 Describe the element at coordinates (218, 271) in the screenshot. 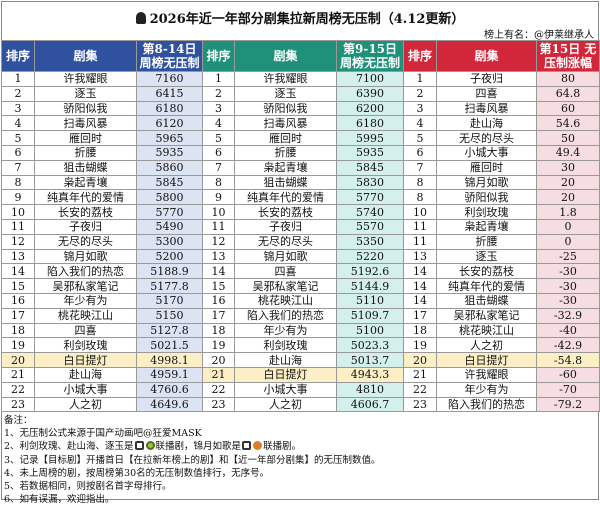

I see `table2-rank-cell: 14` at that location.